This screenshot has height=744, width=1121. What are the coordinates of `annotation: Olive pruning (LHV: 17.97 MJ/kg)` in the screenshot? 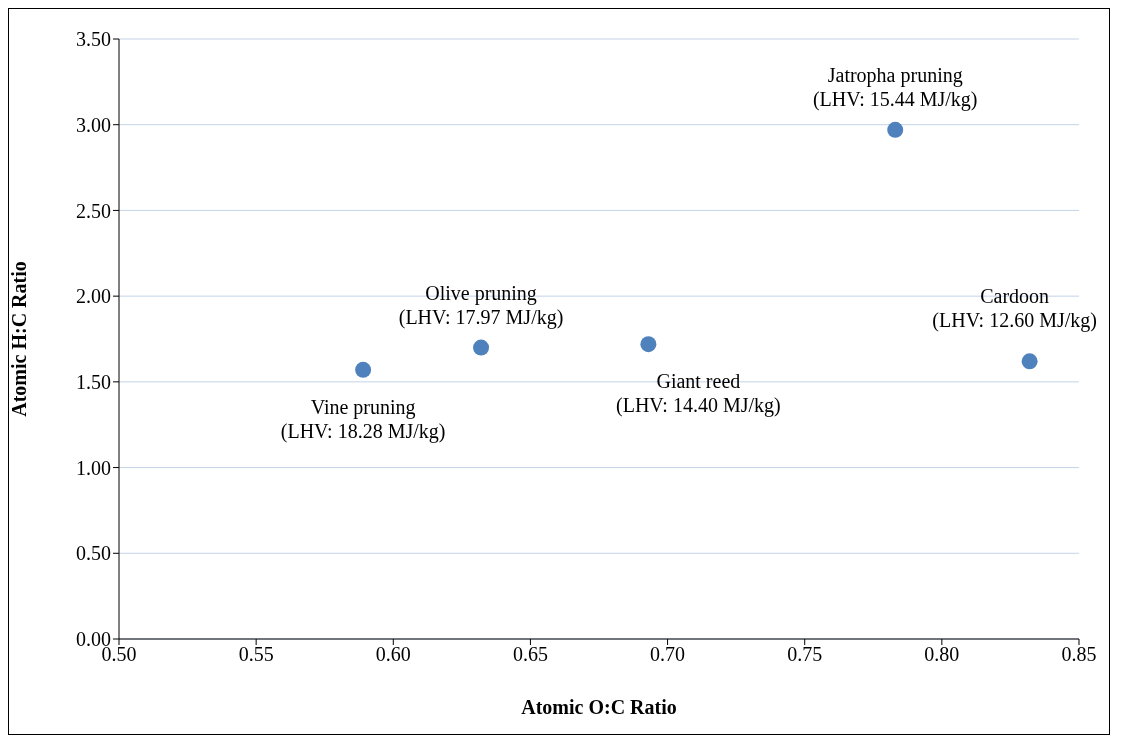 It's located at (481, 305).